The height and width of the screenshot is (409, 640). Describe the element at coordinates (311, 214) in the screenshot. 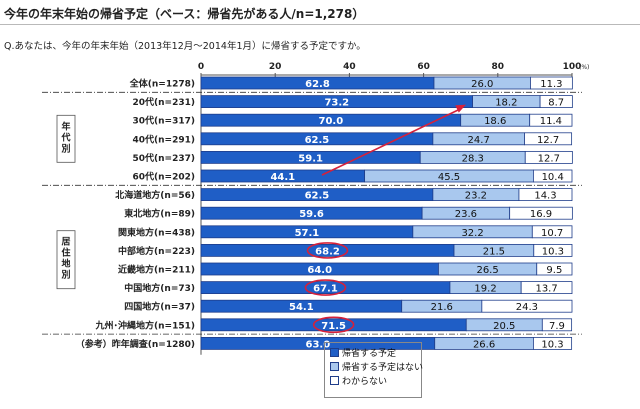

I see `data-label: 59.6` at that location.